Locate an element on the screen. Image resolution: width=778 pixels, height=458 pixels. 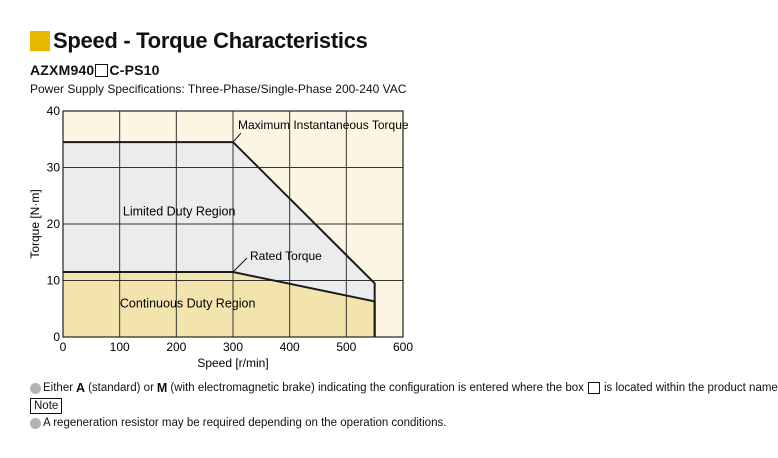
section-title: Speed - Torque Characteristics is located at coordinates (199, 41).